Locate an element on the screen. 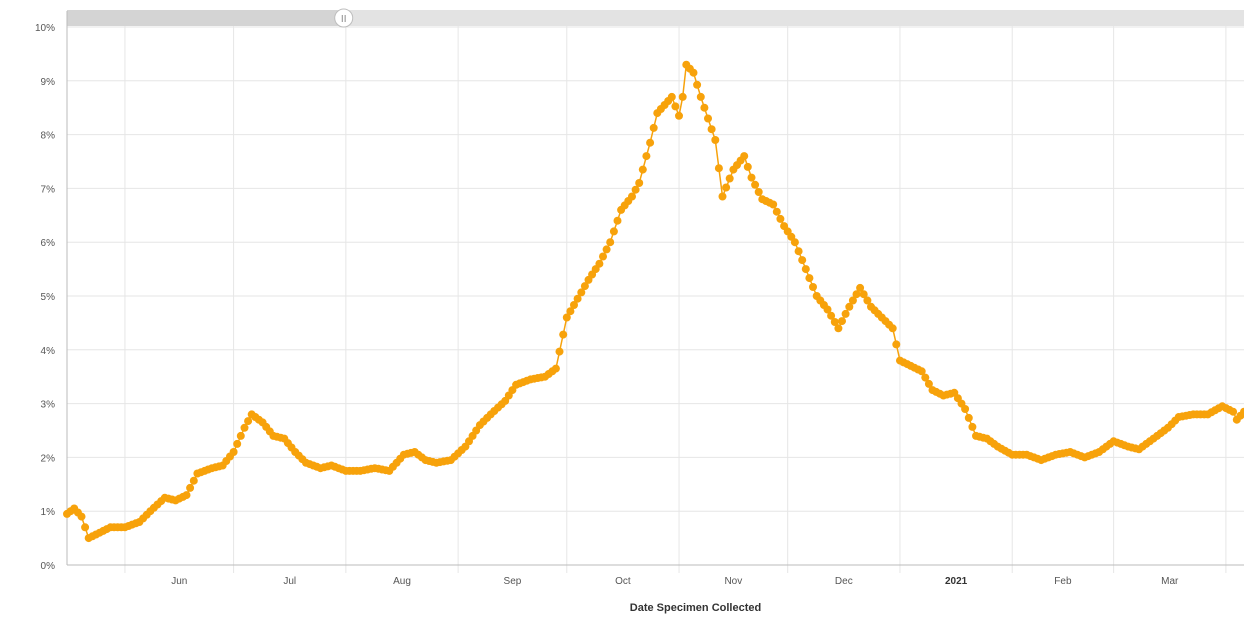  x-tick-label: Nov is located at coordinates (733, 581).